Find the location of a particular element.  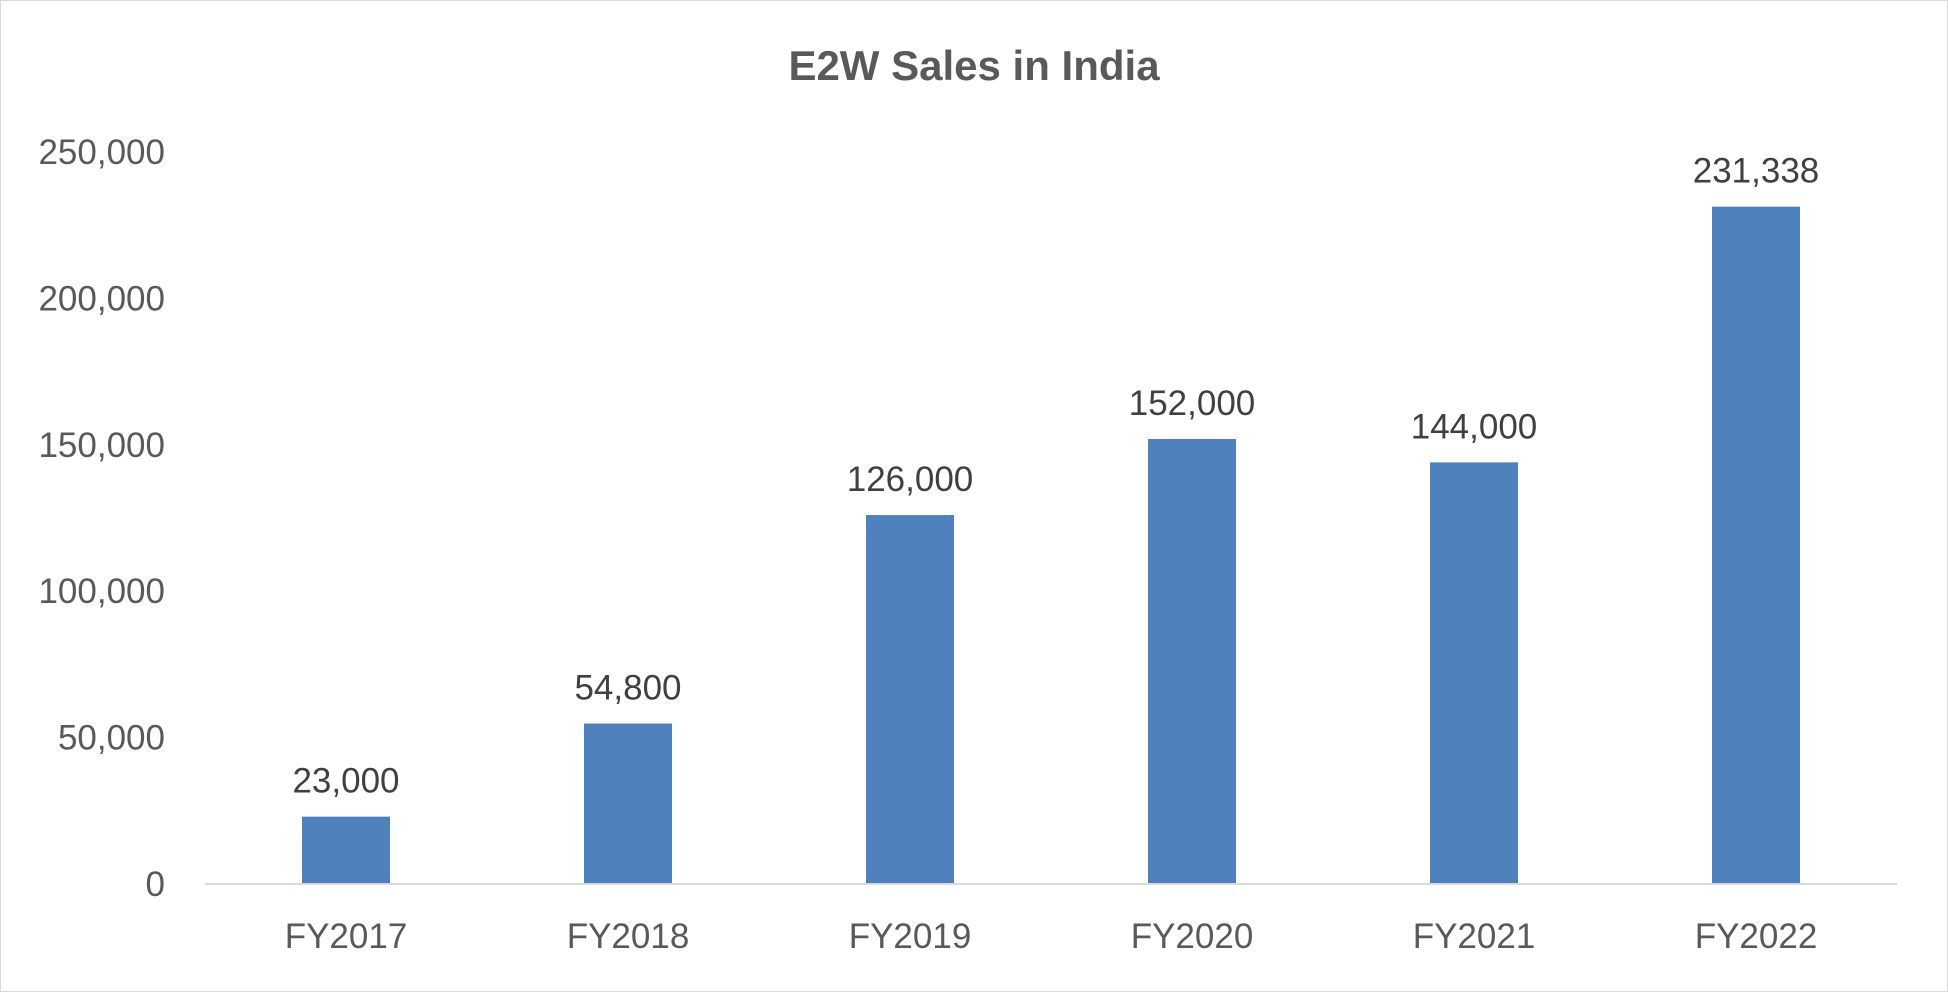

x-tick-label-fy2019: FY2019 is located at coordinates (910, 936).